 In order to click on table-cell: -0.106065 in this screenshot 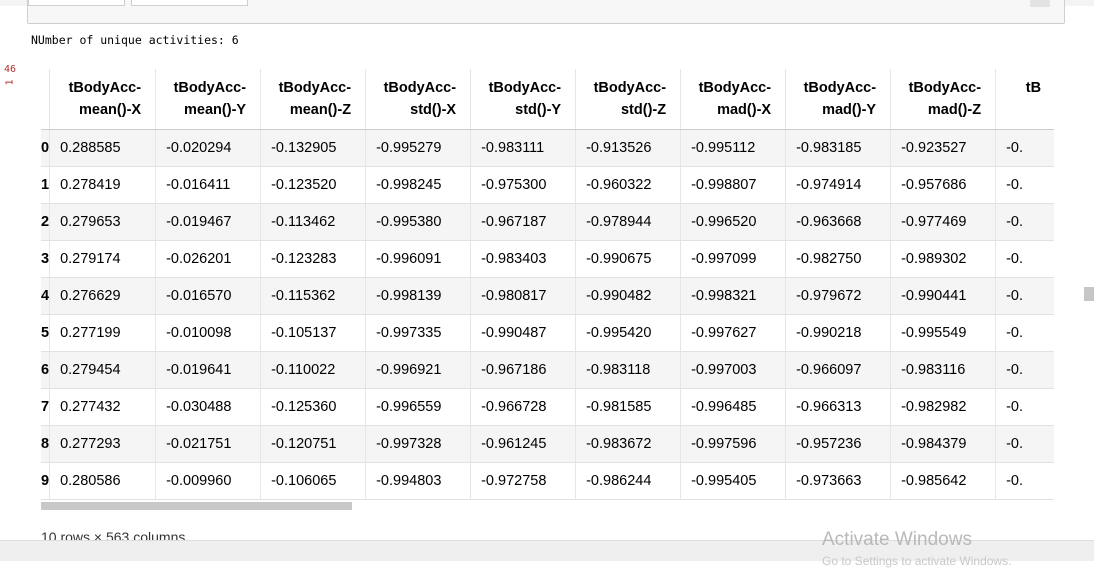, I will do `click(313, 481)`.